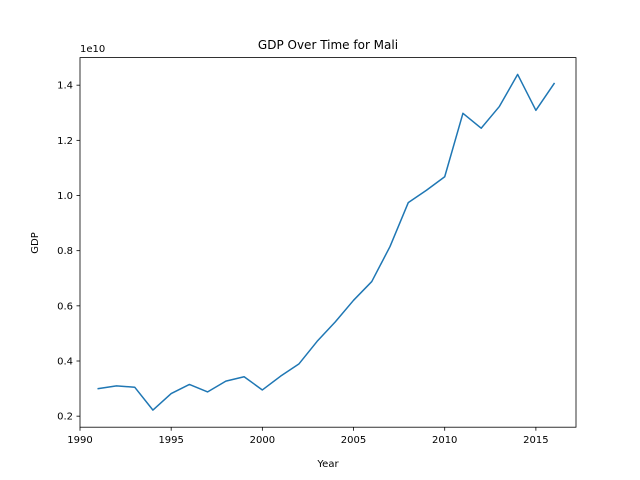 Image resolution: width=640 pixels, height=480 pixels. Describe the element at coordinates (92, 49) in the screenshot. I see `y-offset-label: 1e10` at that location.